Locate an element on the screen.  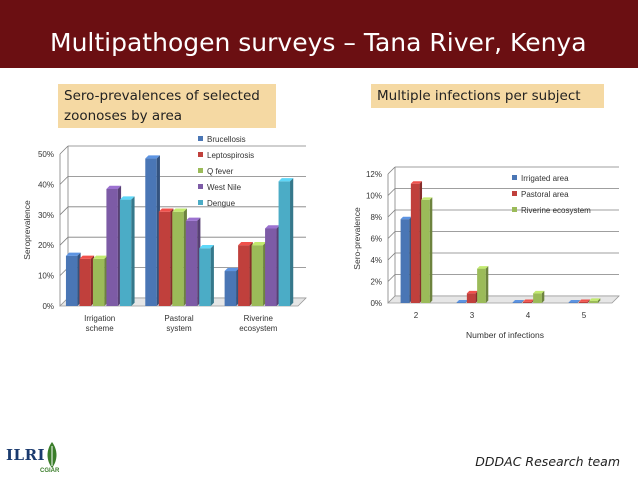
y-tick-label: 30% is located at coordinates (46, 215).